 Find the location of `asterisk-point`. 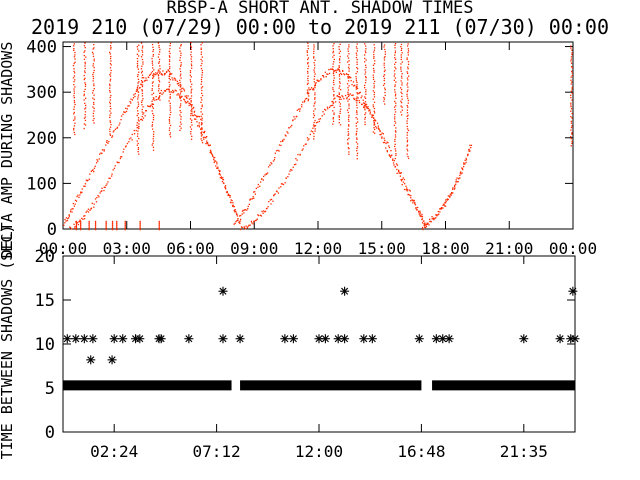

asterisk-point is located at coordinates (189, 339).